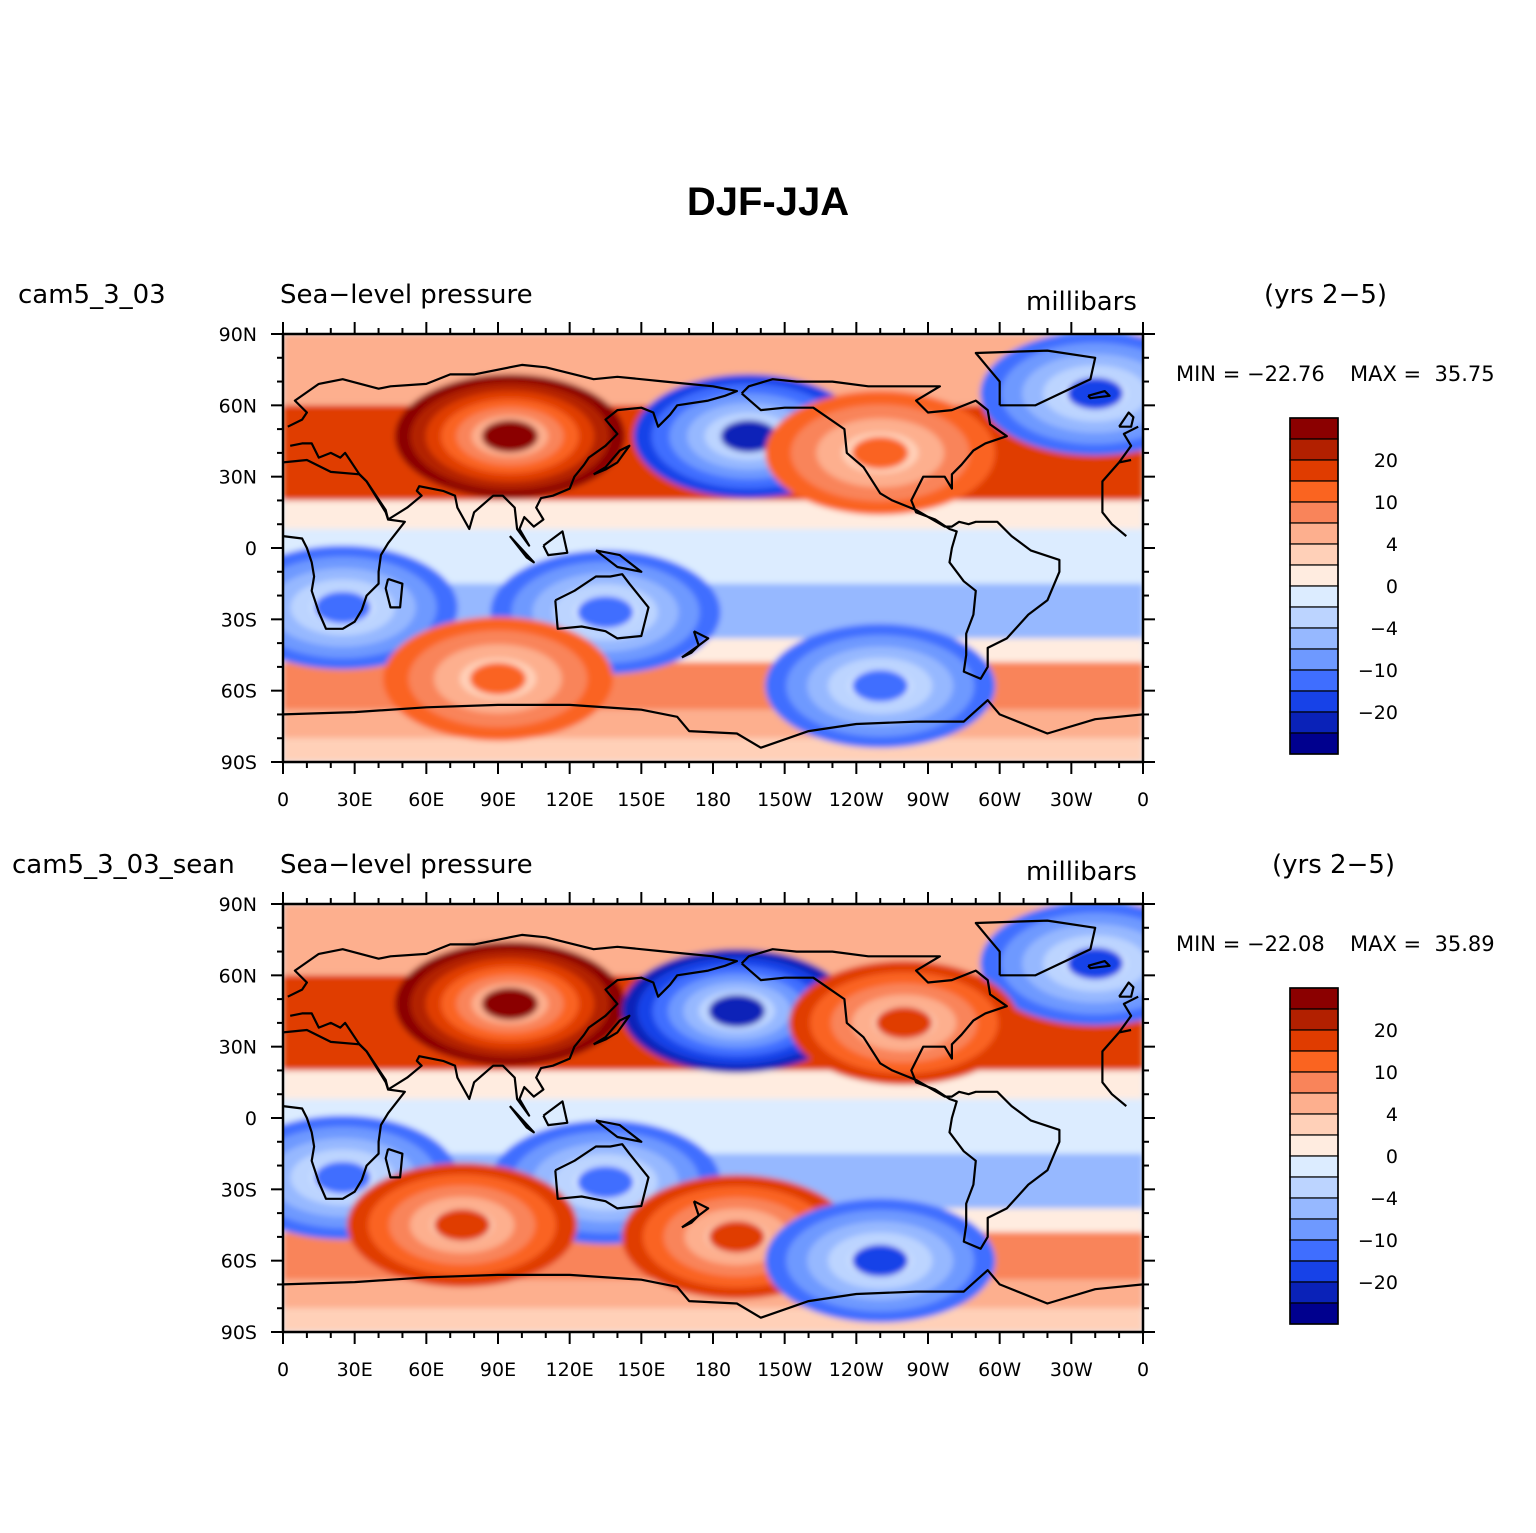 This screenshot has height=1533, width=1536. What do you see at coordinates (123, 865) in the screenshot?
I see `case-name-2: cam5_3_03_sean` at bounding box center [123, 865].